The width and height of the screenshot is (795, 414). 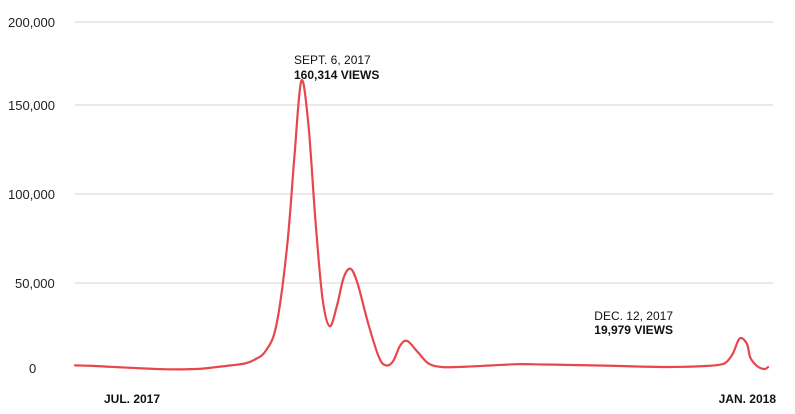 I want to click on y-axis-ticks: 200,000 150,000 100,000 50,000 0, so click(x=31, y=195).